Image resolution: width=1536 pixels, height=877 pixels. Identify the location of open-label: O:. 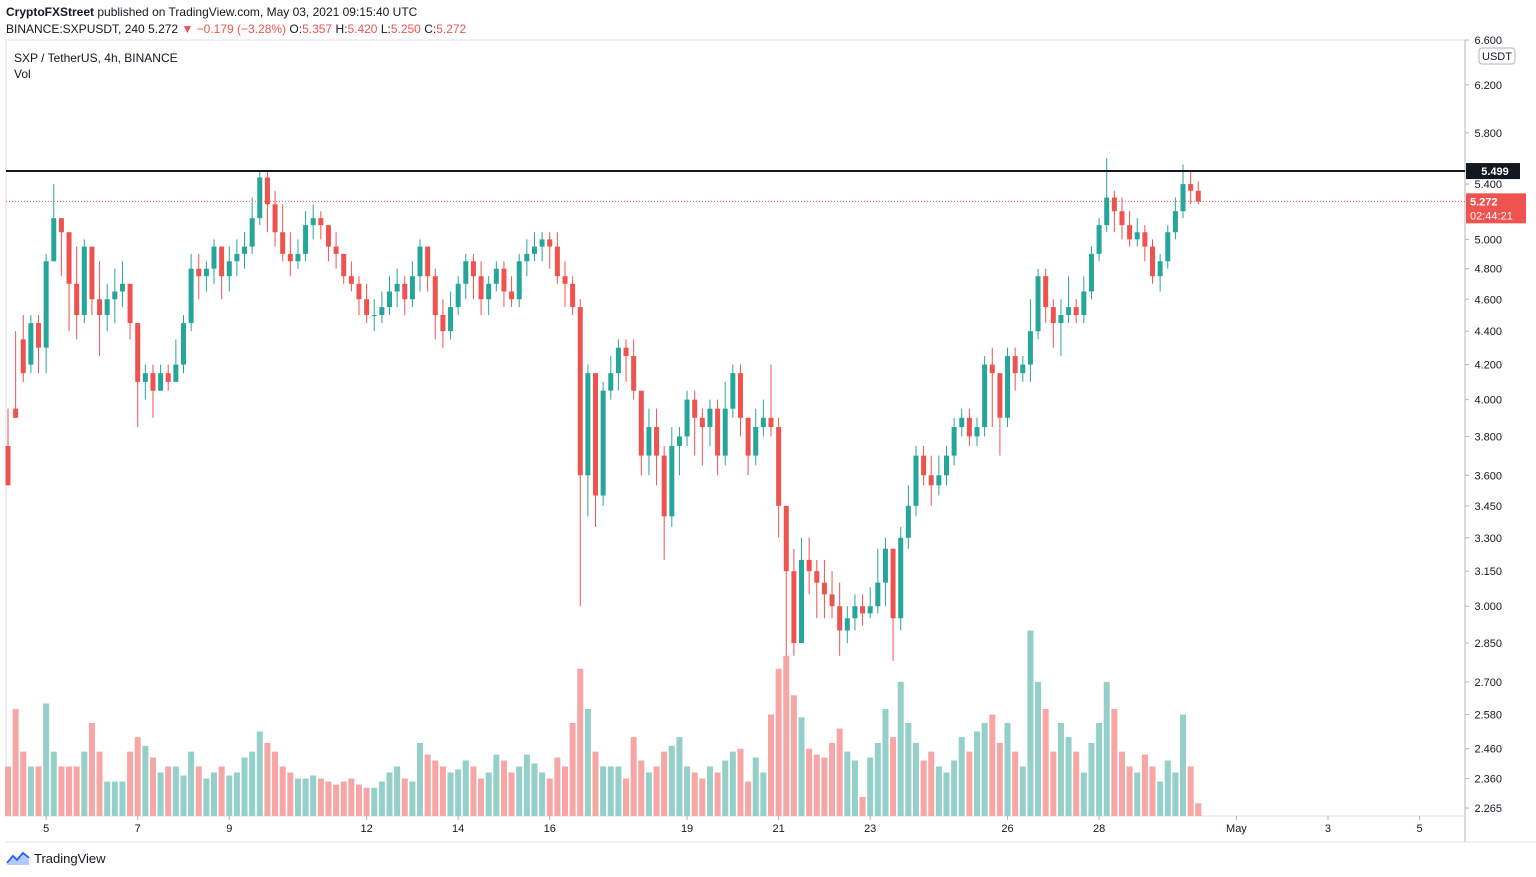
(296, 29).